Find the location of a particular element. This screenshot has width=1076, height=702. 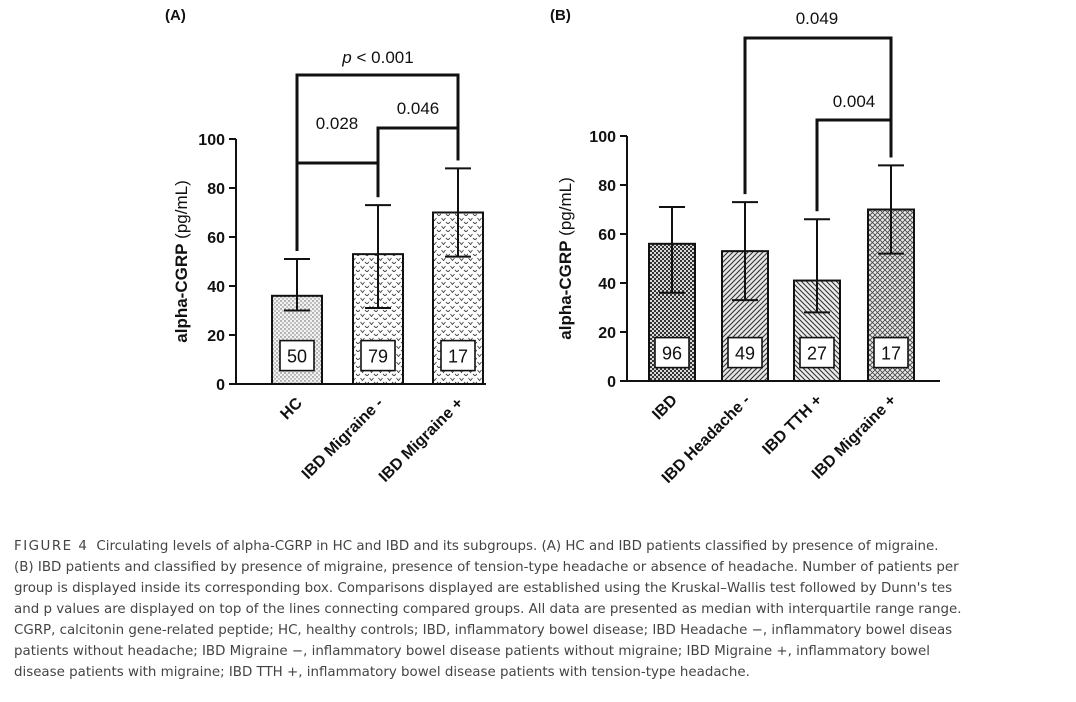

category-label: IBD TTH + is located at coordinates (792, 425).